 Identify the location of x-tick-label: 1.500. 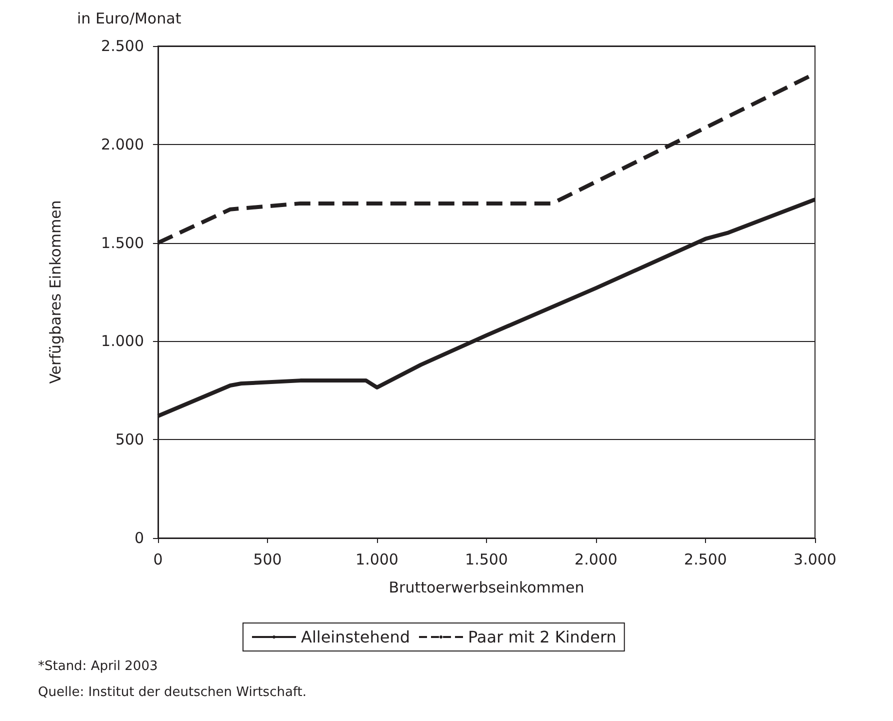
(486, 559).